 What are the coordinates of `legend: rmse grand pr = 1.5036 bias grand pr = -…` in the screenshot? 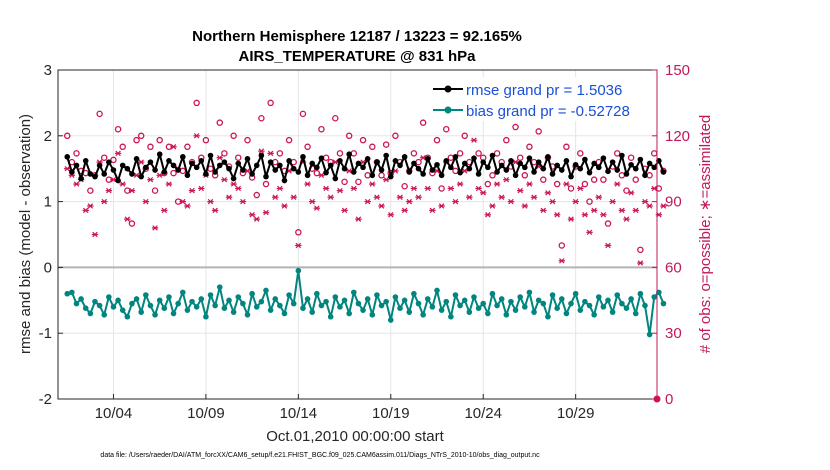 It's located at (541, 99).